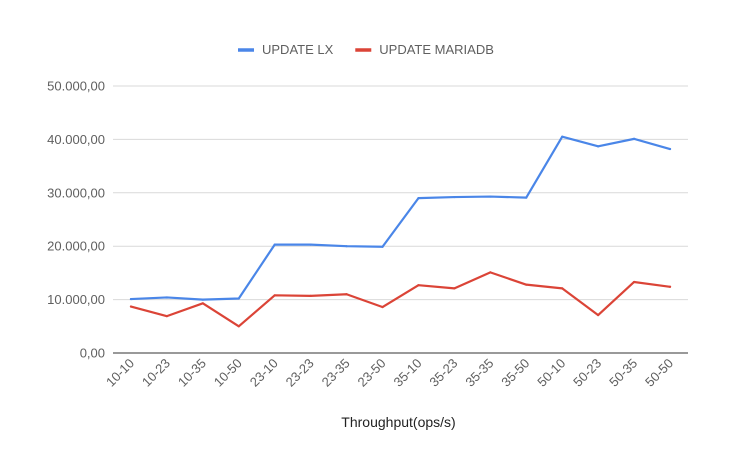 The width and height of the screenshot is (739, 461). What do you see at coordinates (336, 373) in the screenshot?
I see `x-tick-label: 23-35` at bounding box center [336, 373].